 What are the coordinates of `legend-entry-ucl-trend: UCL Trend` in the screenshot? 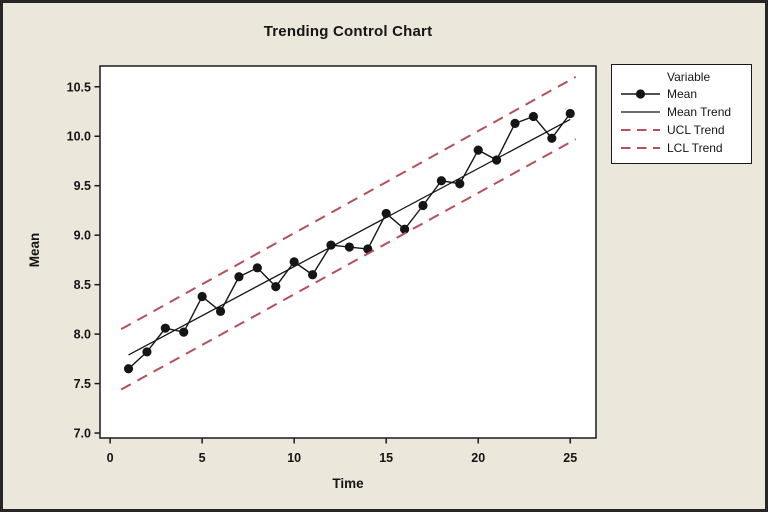 It's located at (681, 130).